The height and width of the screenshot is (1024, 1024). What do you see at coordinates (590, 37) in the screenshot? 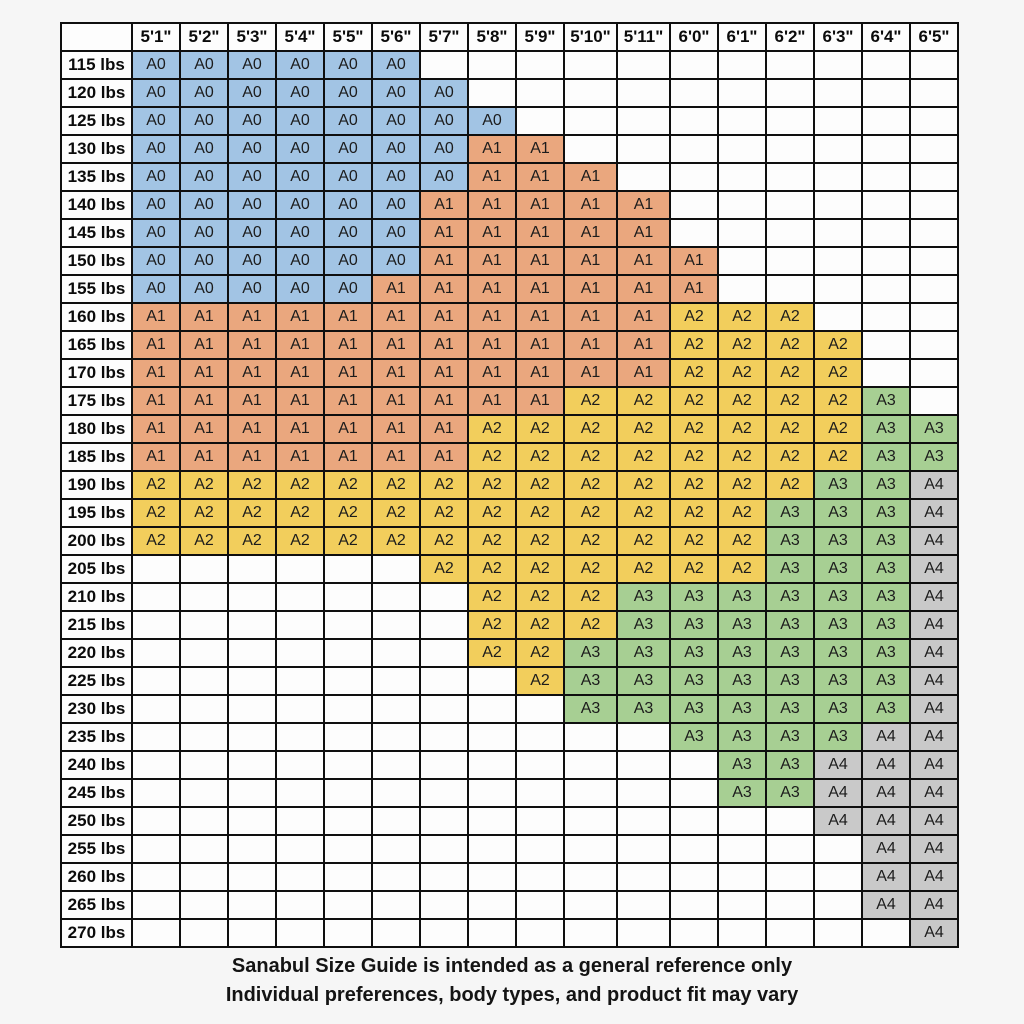
I see `height-header: 5'10"` at bounding box center [590, 37].